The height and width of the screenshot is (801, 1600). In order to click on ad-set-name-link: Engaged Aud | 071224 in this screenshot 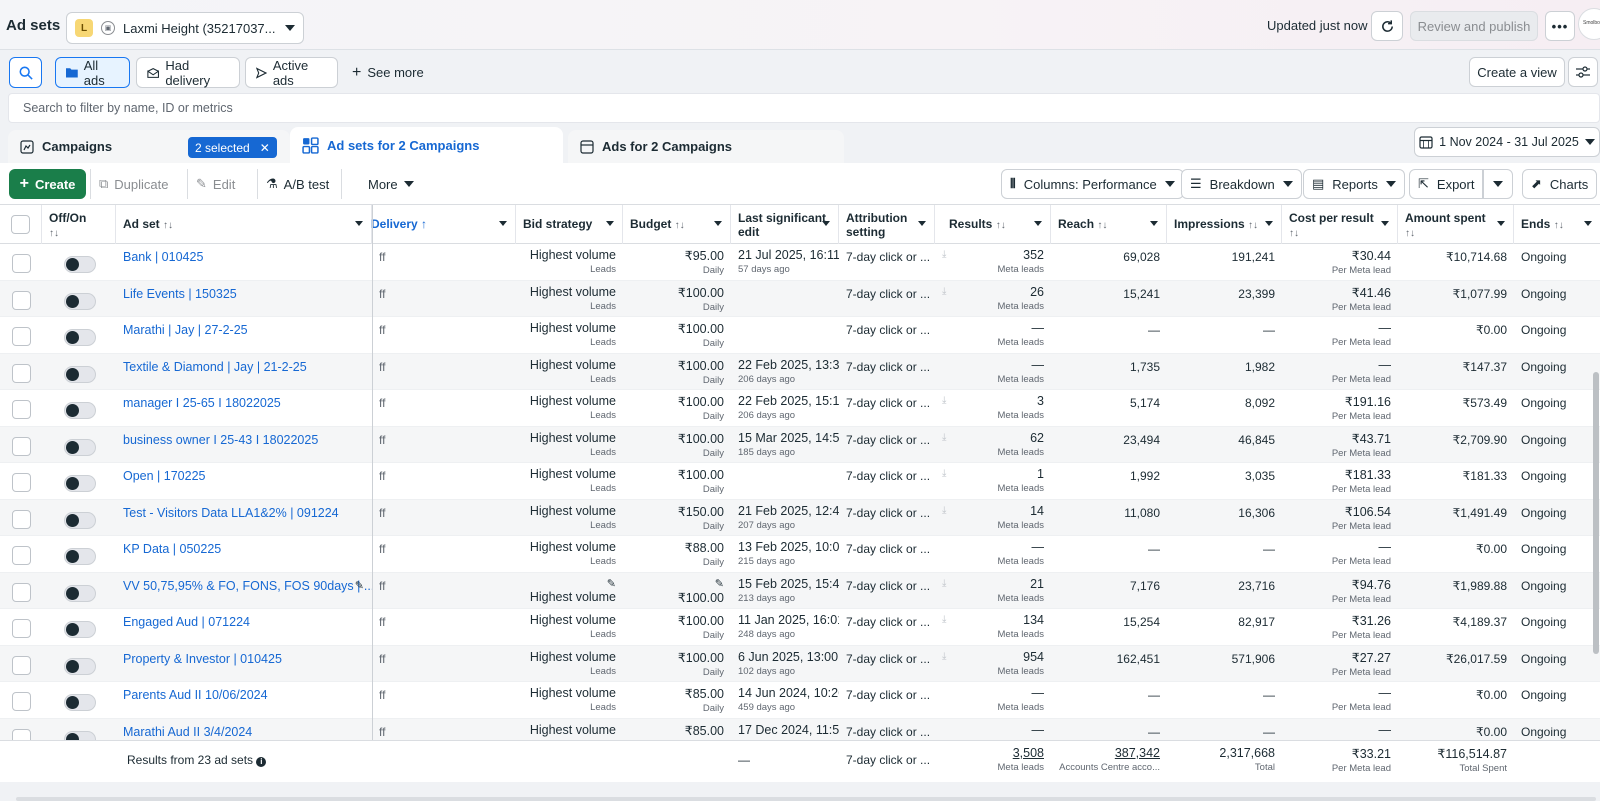, I will do `click(186, 622)`.